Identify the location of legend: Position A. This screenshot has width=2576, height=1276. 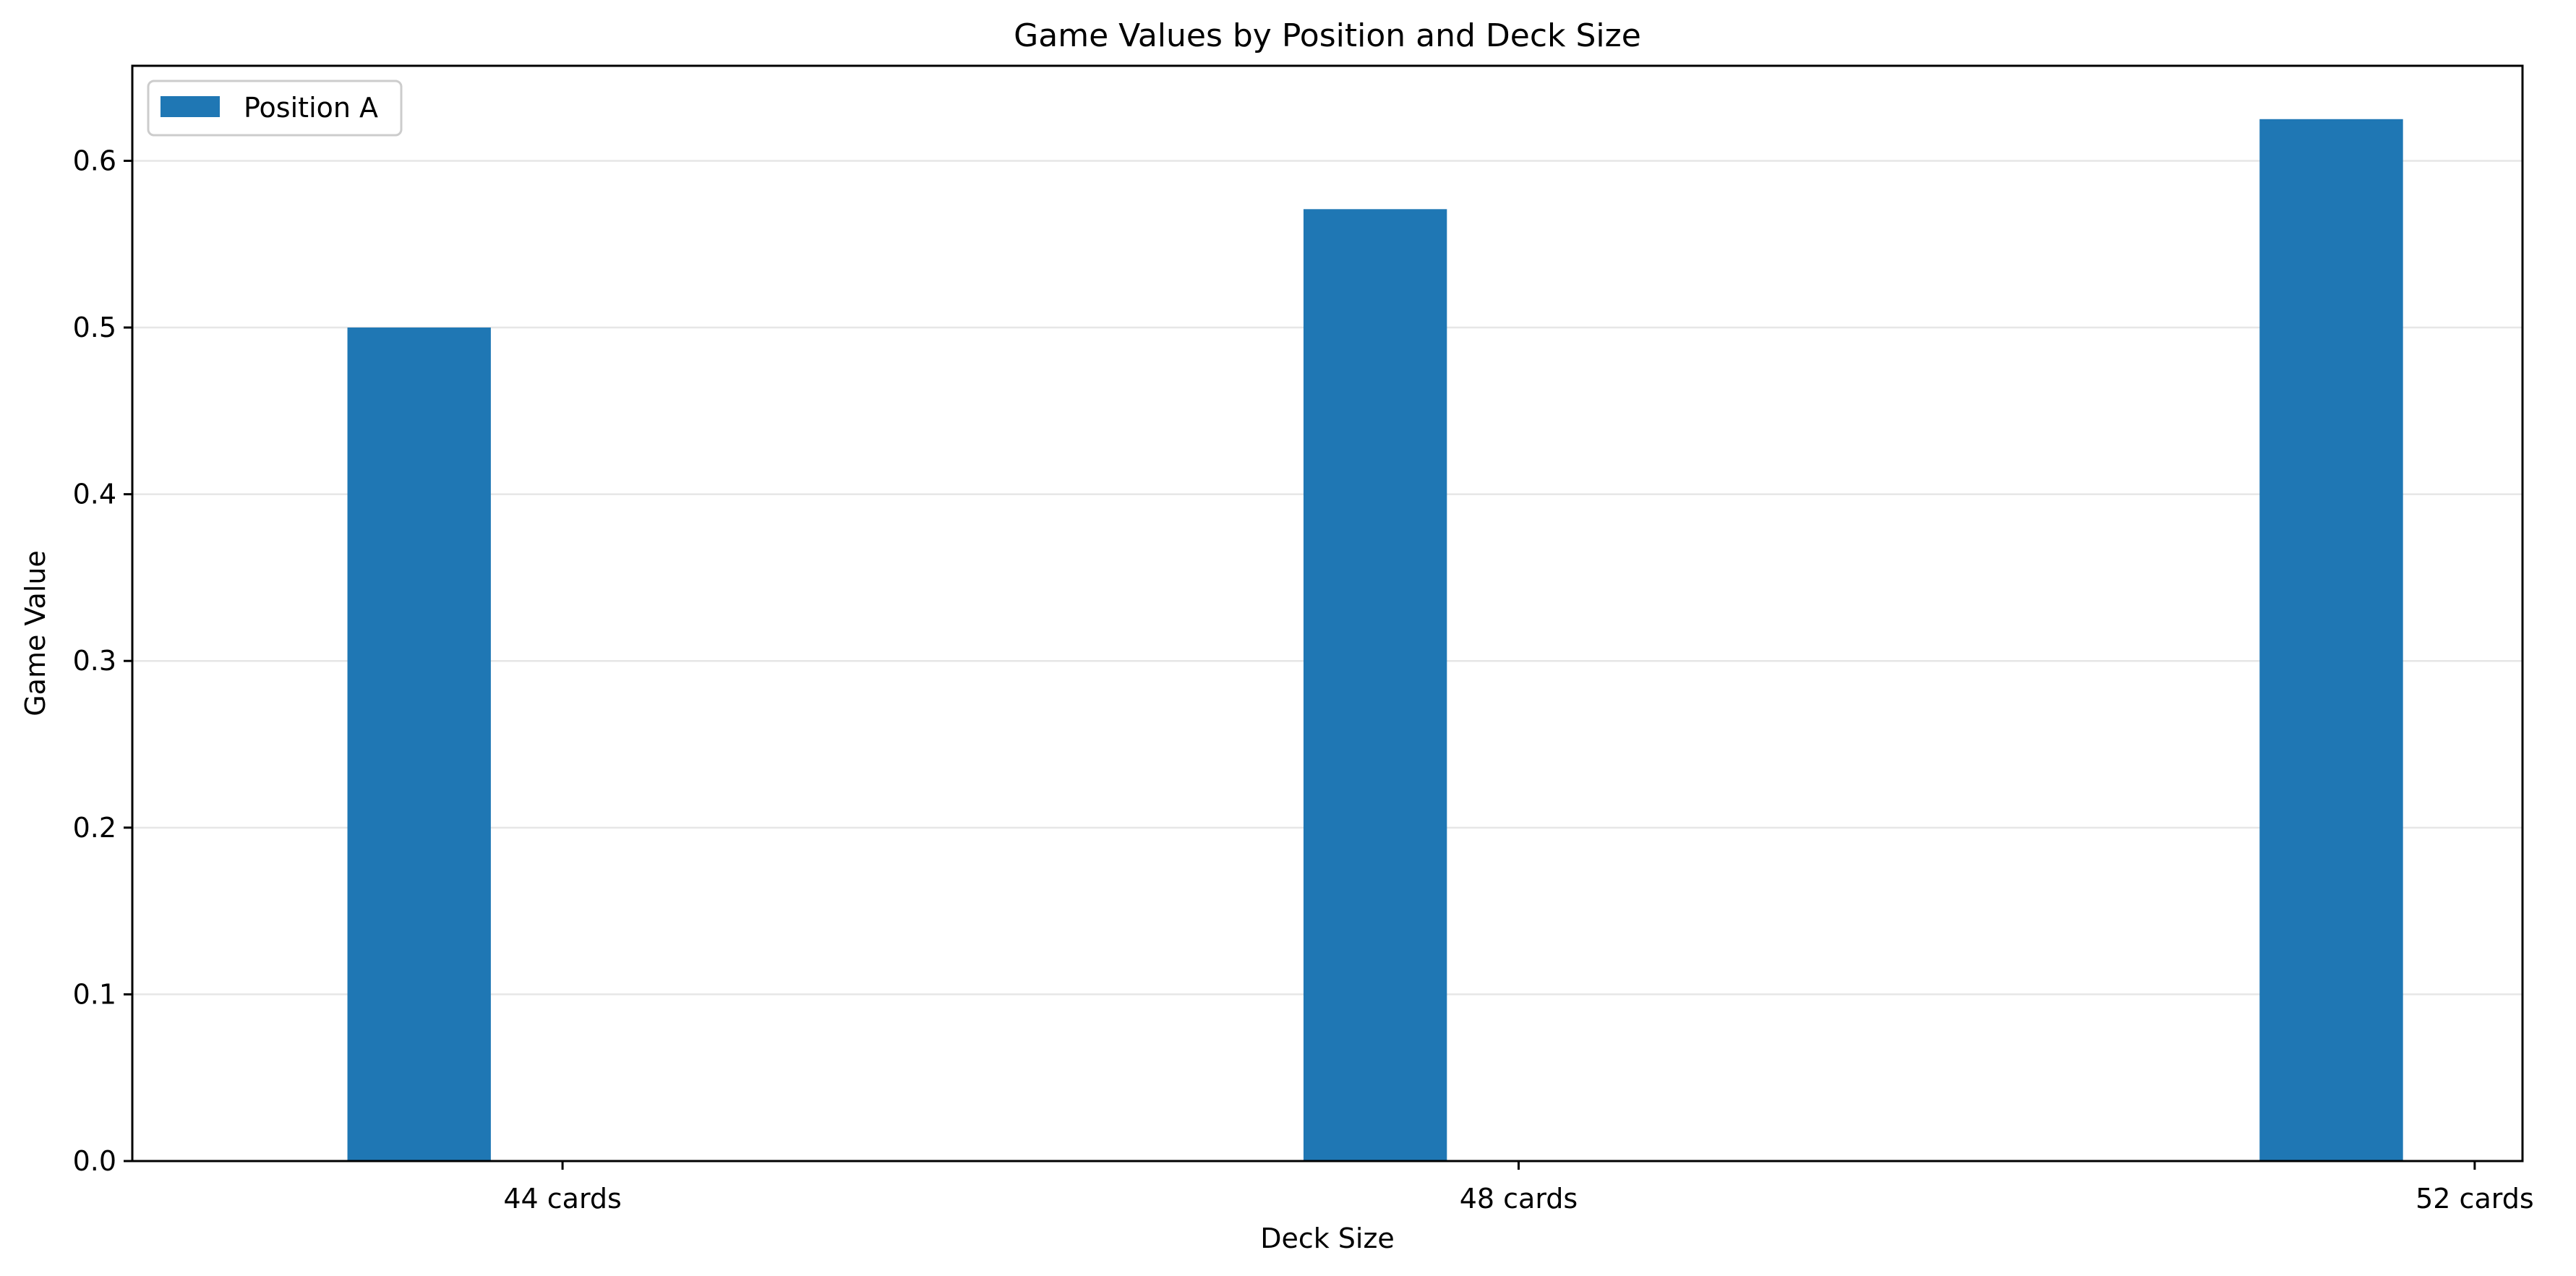
(275, 108).